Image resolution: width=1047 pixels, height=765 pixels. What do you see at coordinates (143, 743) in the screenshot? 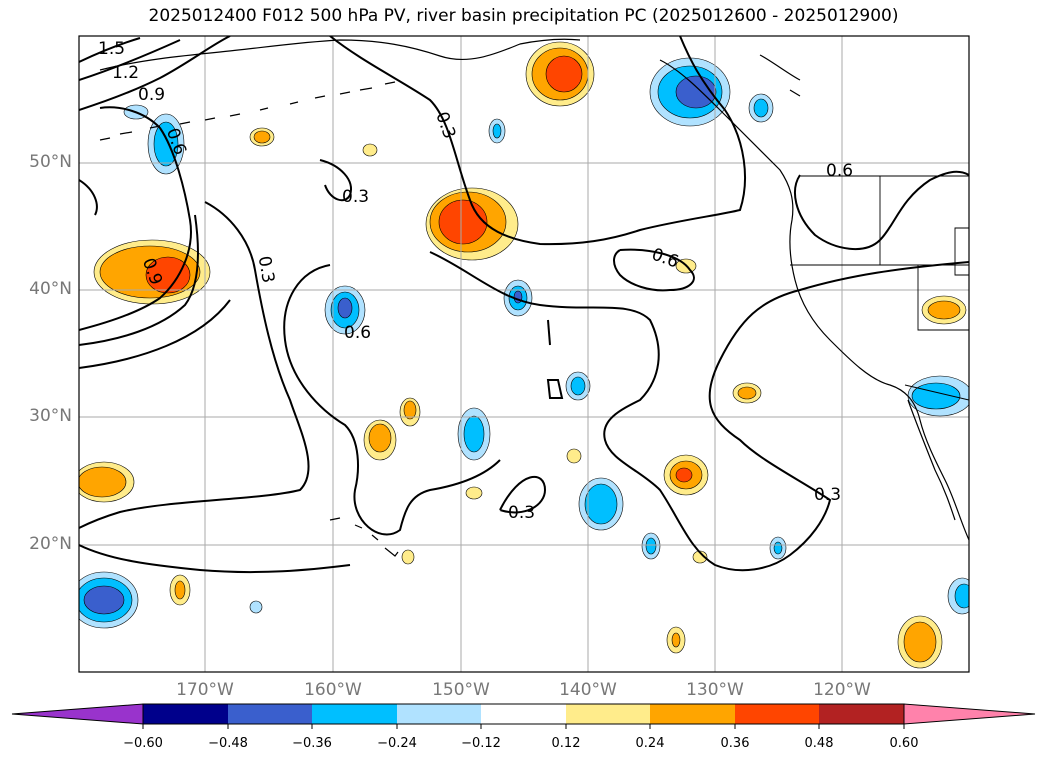
I see `colorbar-tick-label: −0.60` at bounding box center [143, 743].